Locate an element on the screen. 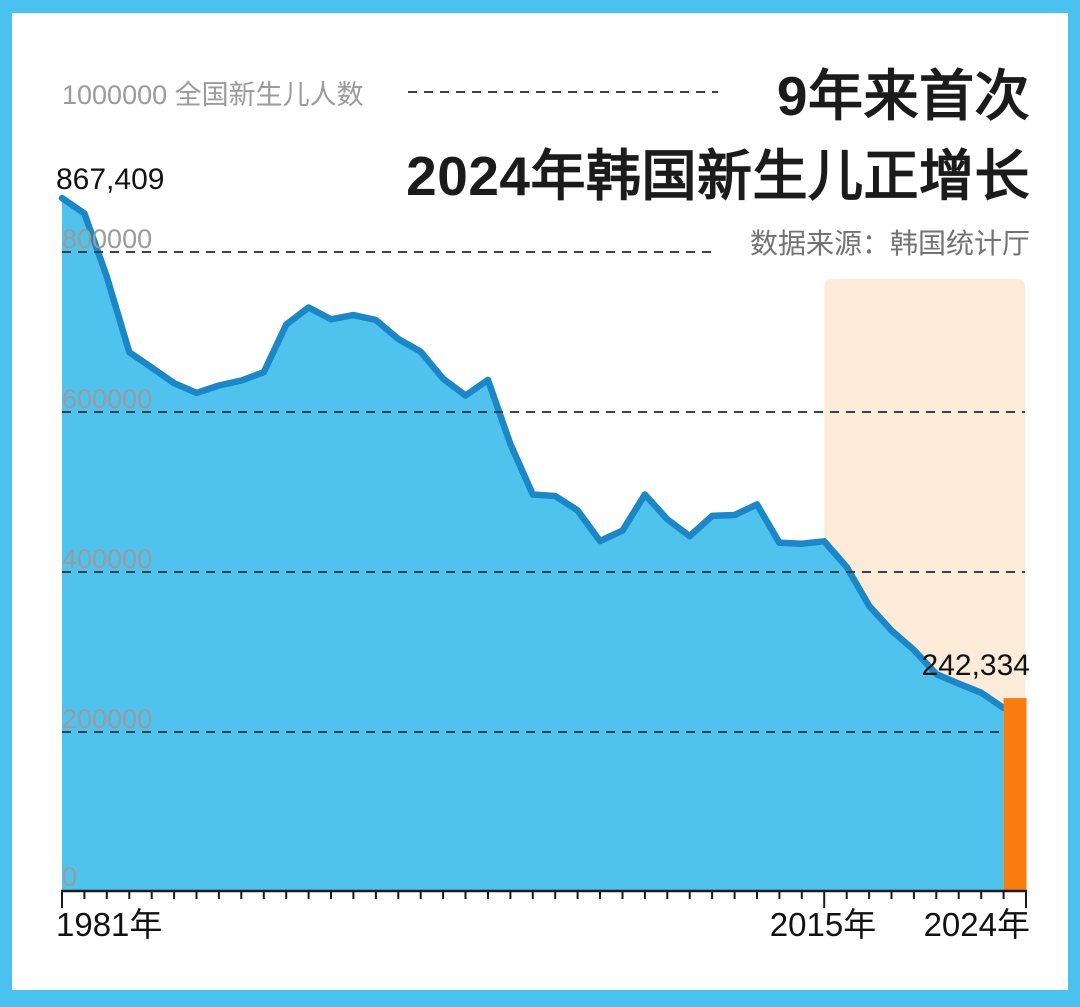 Image resolution: width=1080 pixels, height=1007 pixels. x-tick-2015: 2015年 is located at coordinates (823, 924).